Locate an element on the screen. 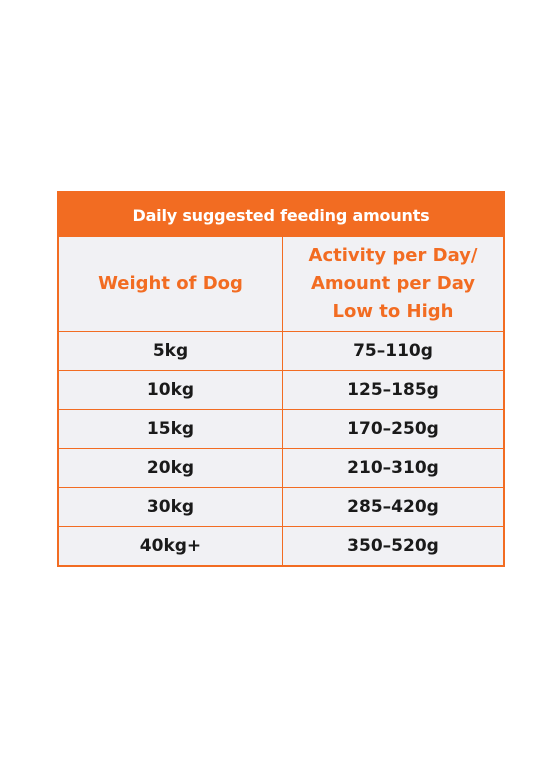 Image resolution: width=560 pixels, height=760 pixels. amount-cell: 210–310g is located at coordinates (393, 468).